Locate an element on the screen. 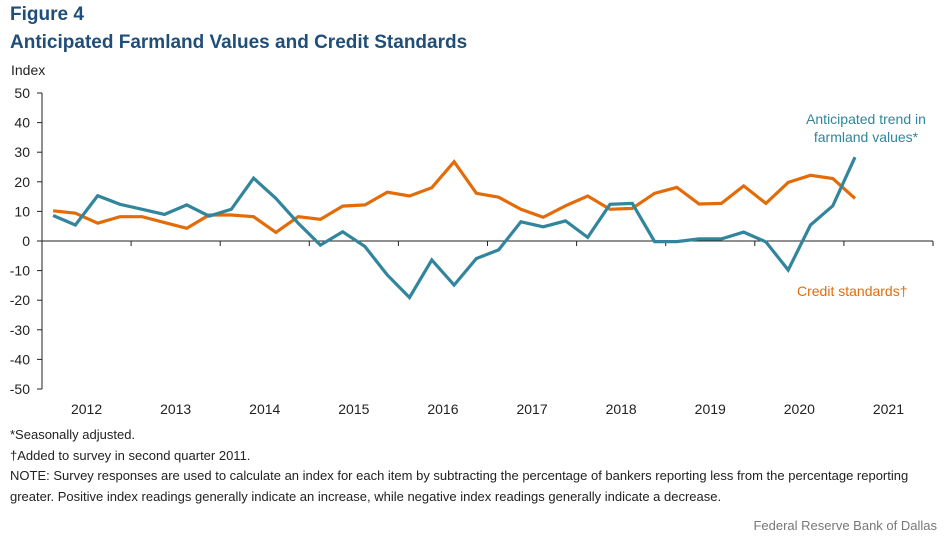 The image size is (949, 541). y-axis: 50 40 30 20 10 0 -10 -20 -30 -40 -50 is located at coordinates (26, 241).